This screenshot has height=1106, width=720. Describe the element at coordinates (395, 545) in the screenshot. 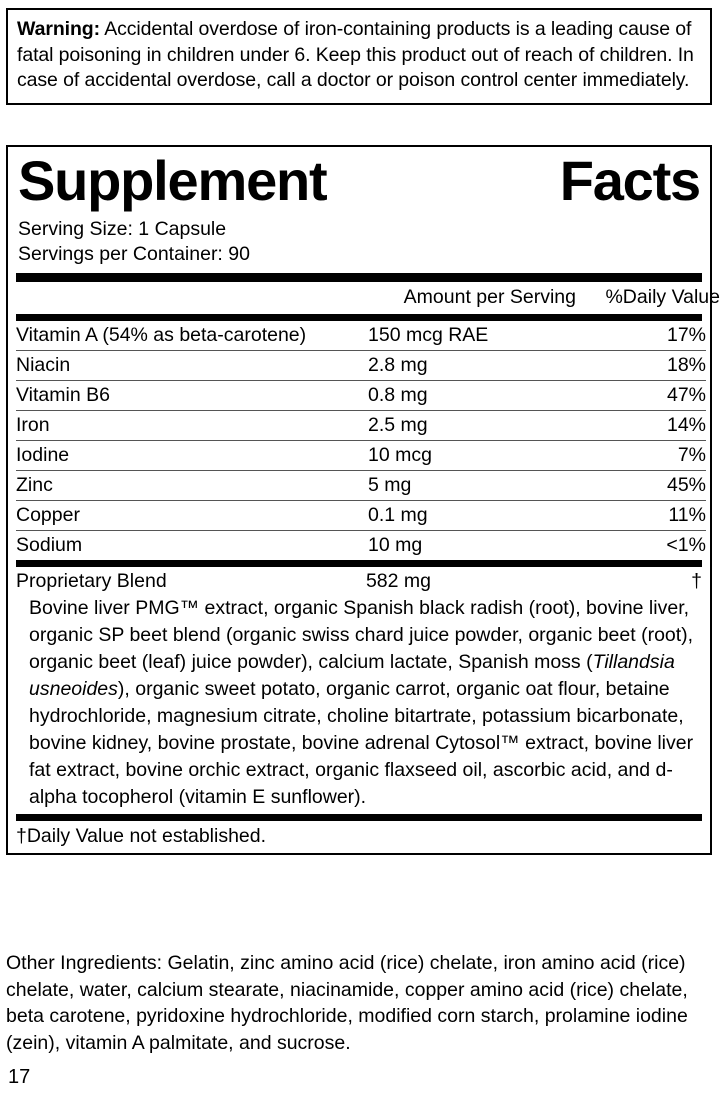

I see `nutrient-amount: 10 mg` at that location.